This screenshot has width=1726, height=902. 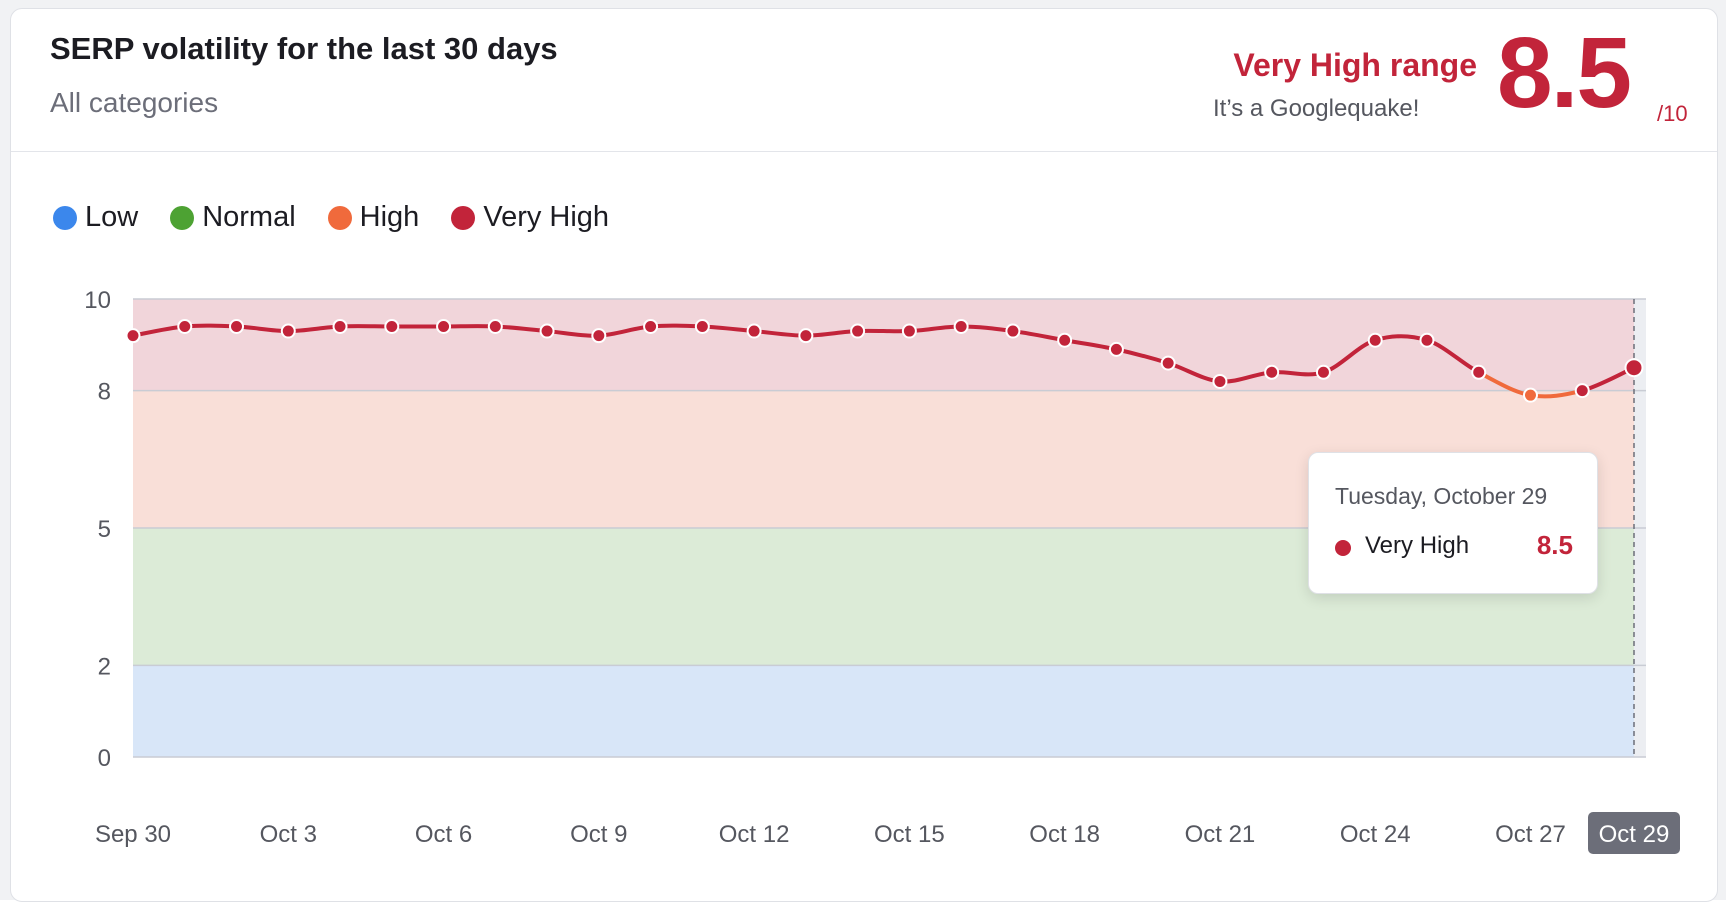 I want to click on x-tick-label: Oct 15, so click(x=909, y=834).